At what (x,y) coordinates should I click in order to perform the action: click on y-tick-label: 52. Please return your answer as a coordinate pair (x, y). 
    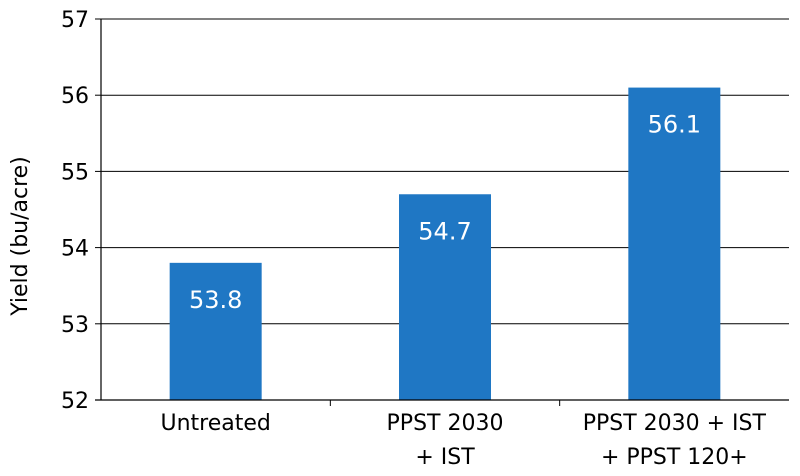
    Looking at the image, I should click on (75, 401).